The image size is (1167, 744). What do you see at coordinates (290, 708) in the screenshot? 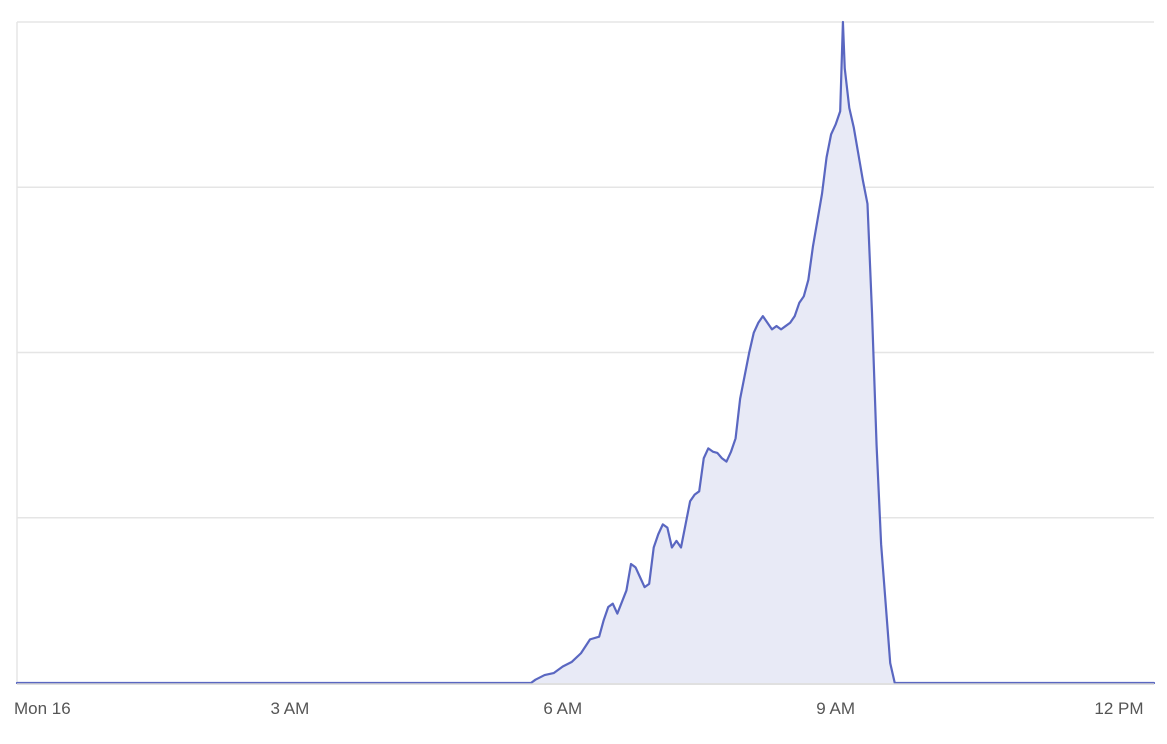
I see `x-tick-label: 3 AM` at bounding box center [290, 708].